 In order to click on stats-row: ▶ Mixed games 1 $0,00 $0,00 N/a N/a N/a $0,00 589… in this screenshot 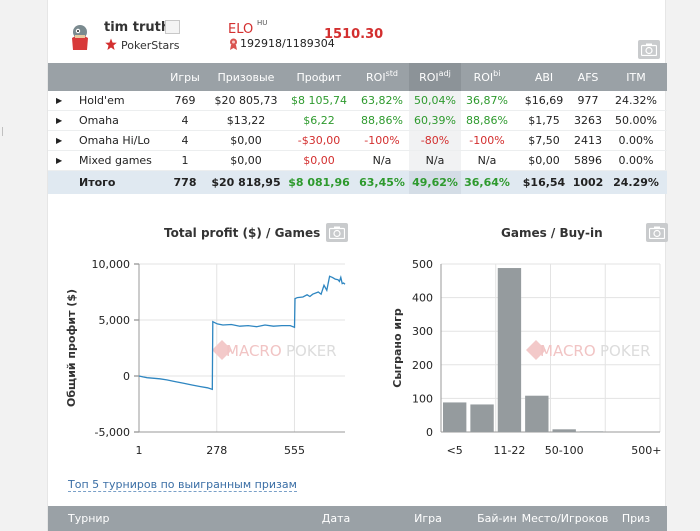, I will do `click(357, 161)`.